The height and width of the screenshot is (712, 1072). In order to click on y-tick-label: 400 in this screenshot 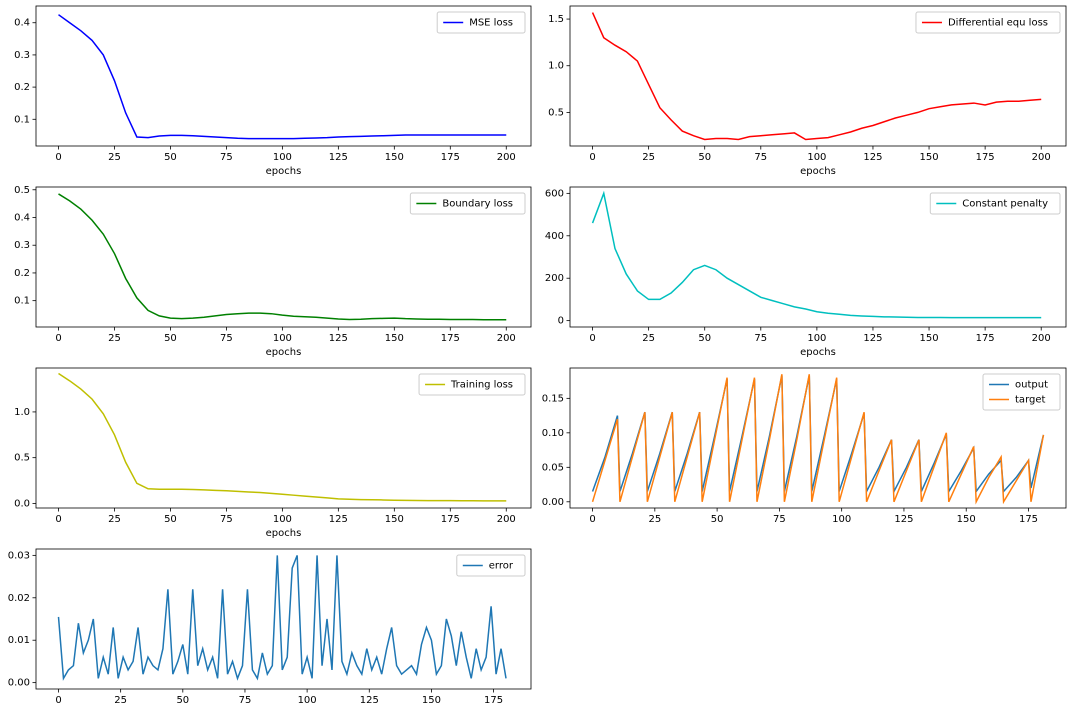, I will do `click(554, 236)`.